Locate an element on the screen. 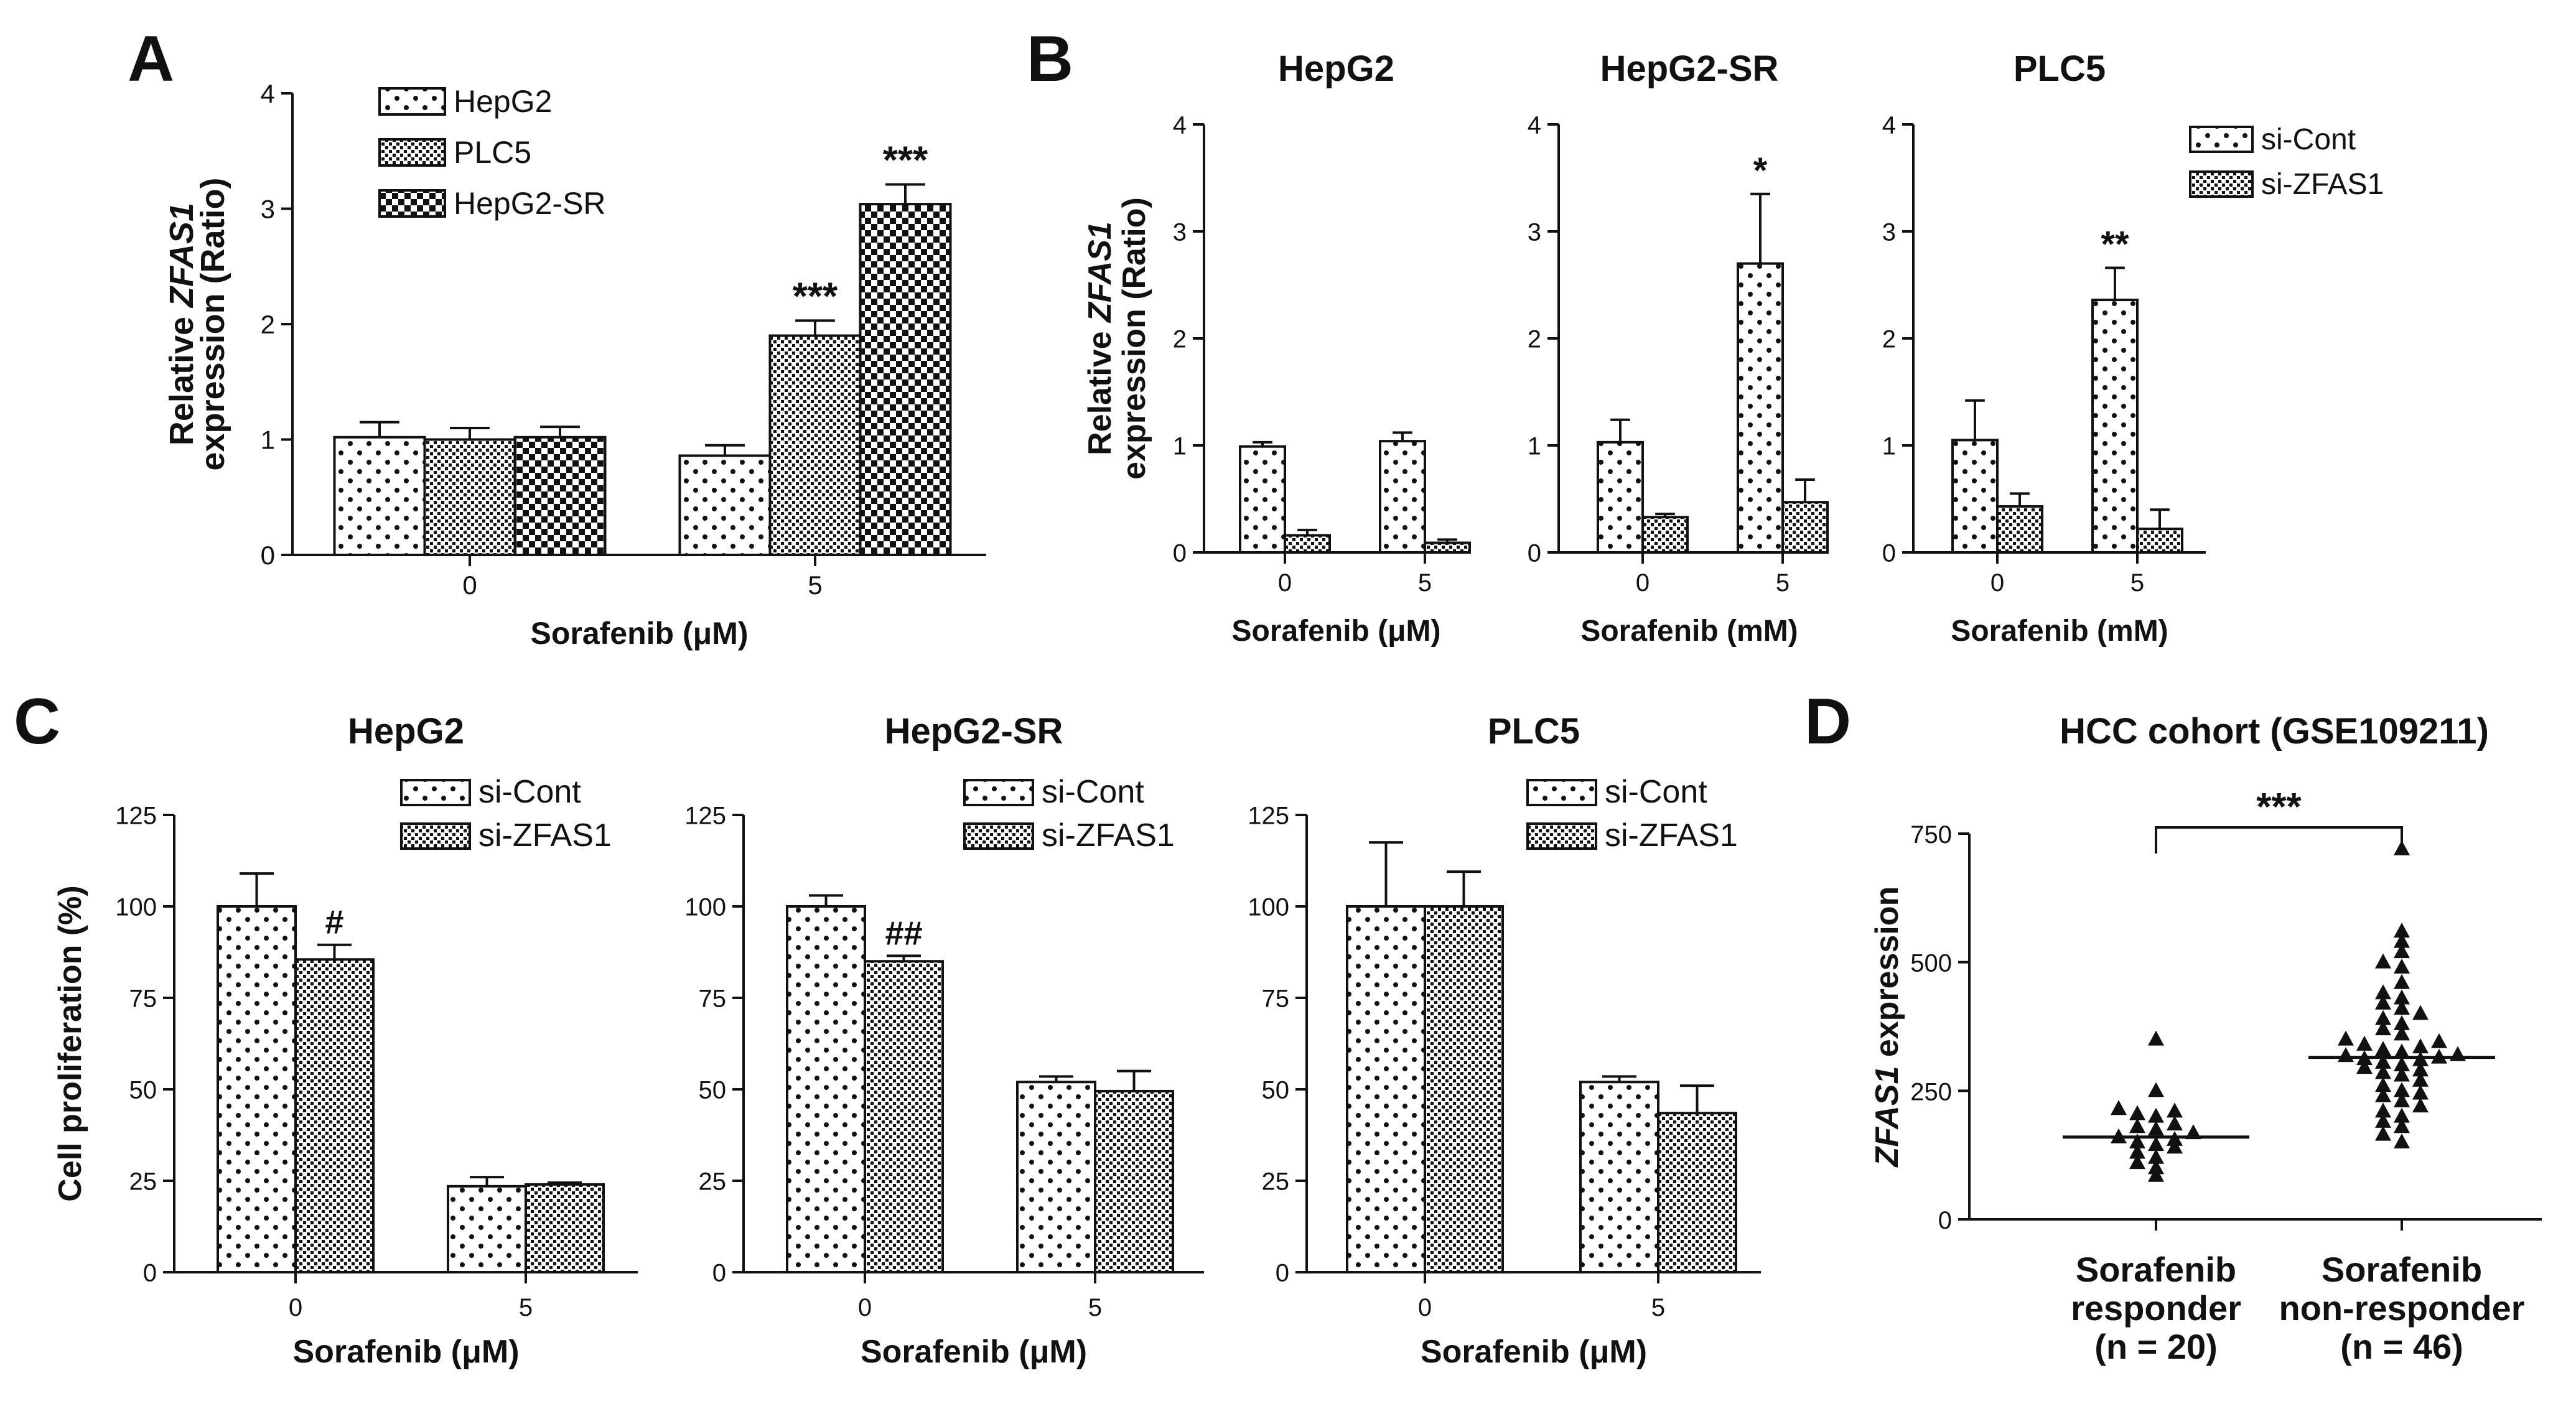 Image resolution: width=2576 pixels, height=1401 pixels. panel-label-d: D is located at coordinates (1827, 722).